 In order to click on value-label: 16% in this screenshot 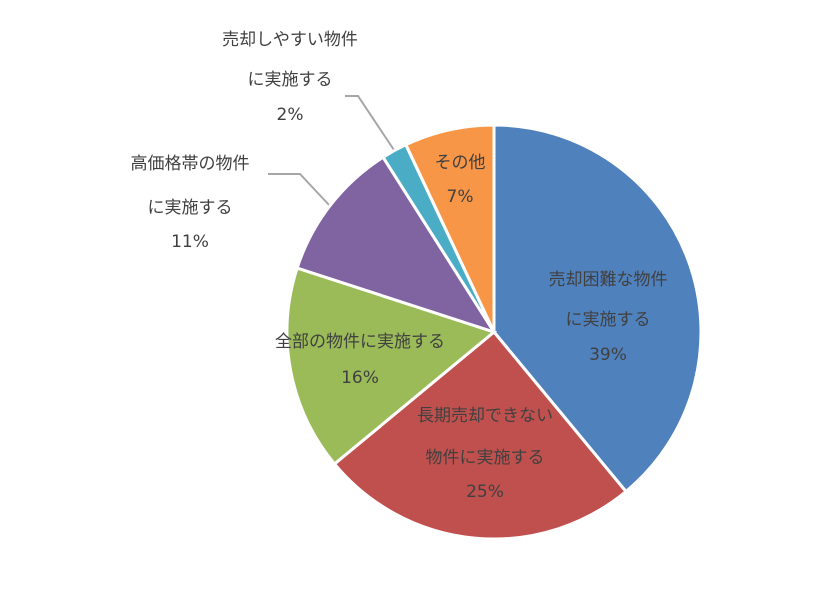, I will do `click(360, 378)`.